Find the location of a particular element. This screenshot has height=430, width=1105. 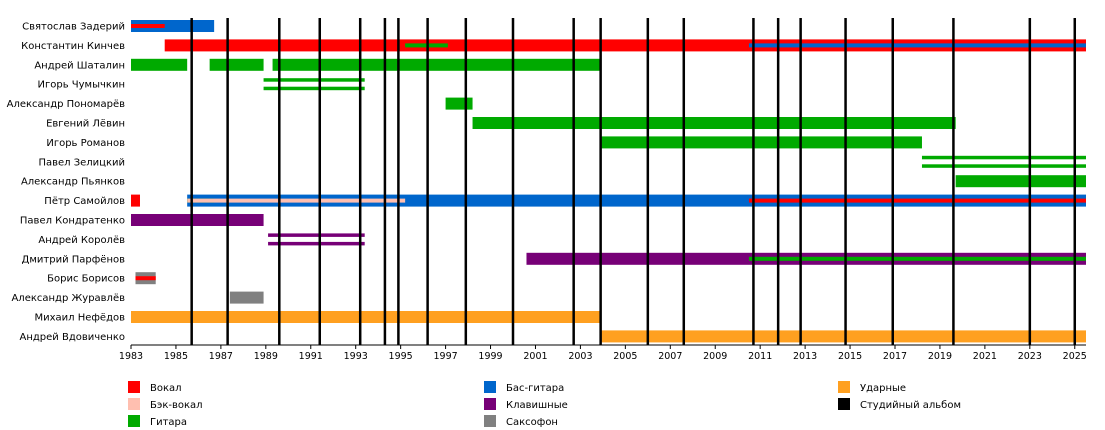

member-label: Игорь Романов is located at coordinates (85, 143).